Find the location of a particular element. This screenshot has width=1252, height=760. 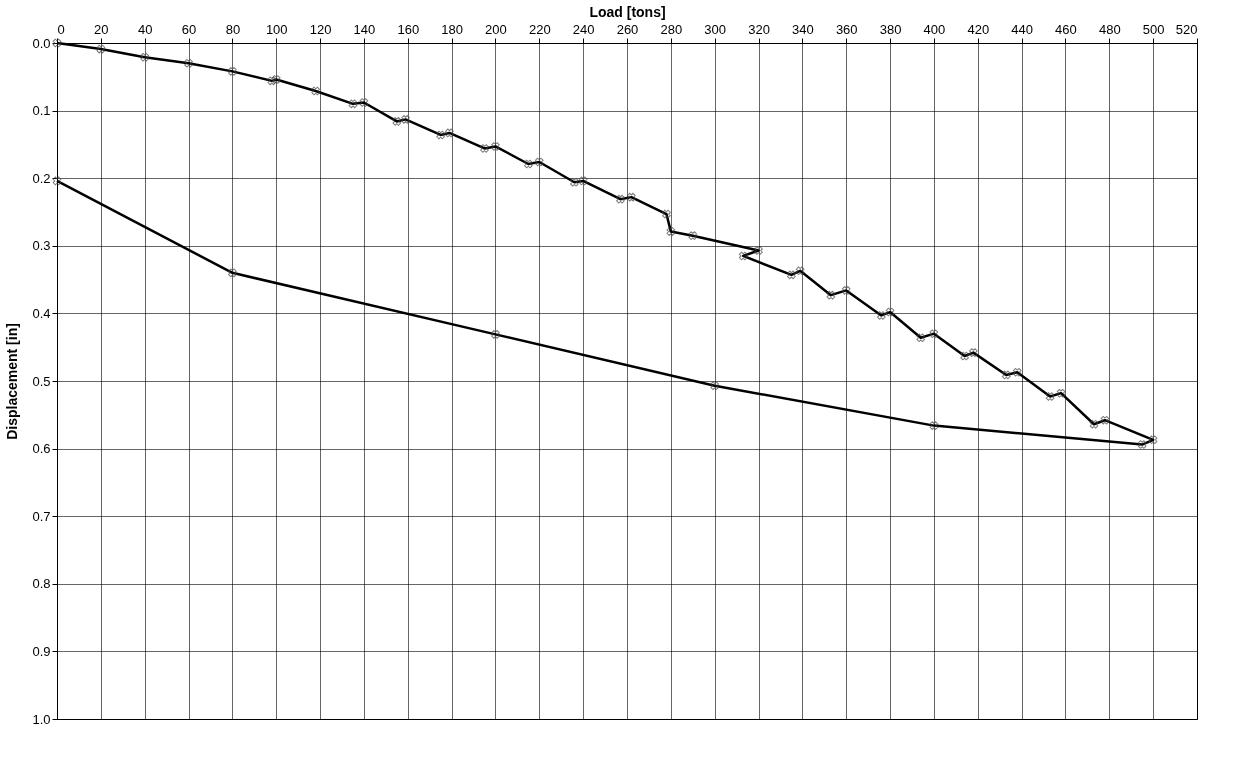

x-tick-label: 60 is located at coordinates (189, 29).